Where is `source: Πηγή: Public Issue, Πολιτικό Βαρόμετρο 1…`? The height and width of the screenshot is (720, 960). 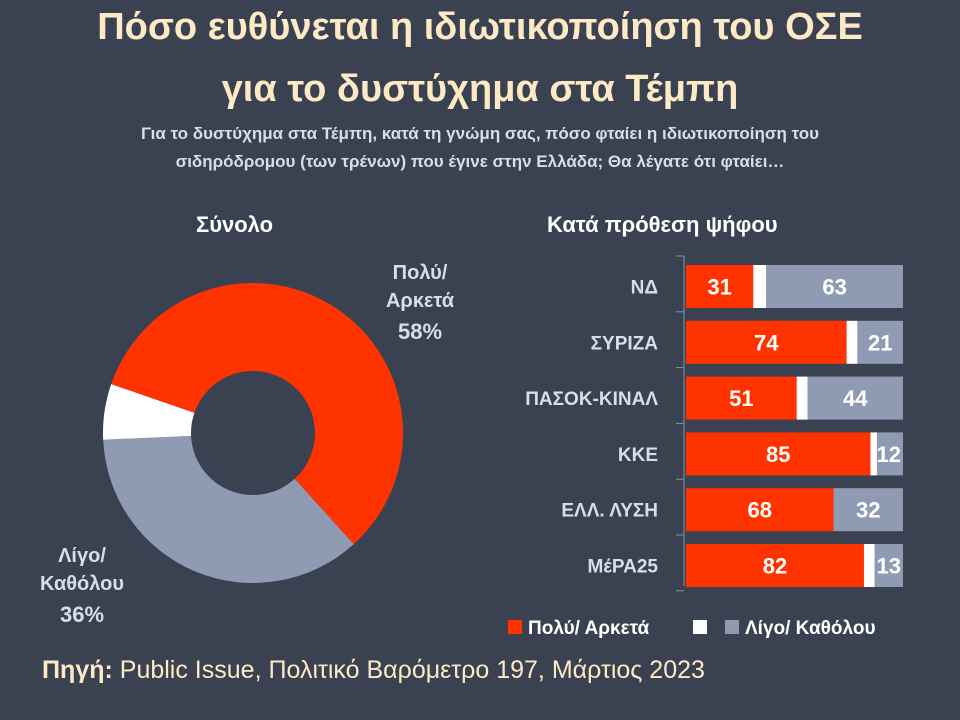
source: Πηγή: Public Issue, Πολιτικό Βαρόμετρο 1… is located at coordinates (373, 670).